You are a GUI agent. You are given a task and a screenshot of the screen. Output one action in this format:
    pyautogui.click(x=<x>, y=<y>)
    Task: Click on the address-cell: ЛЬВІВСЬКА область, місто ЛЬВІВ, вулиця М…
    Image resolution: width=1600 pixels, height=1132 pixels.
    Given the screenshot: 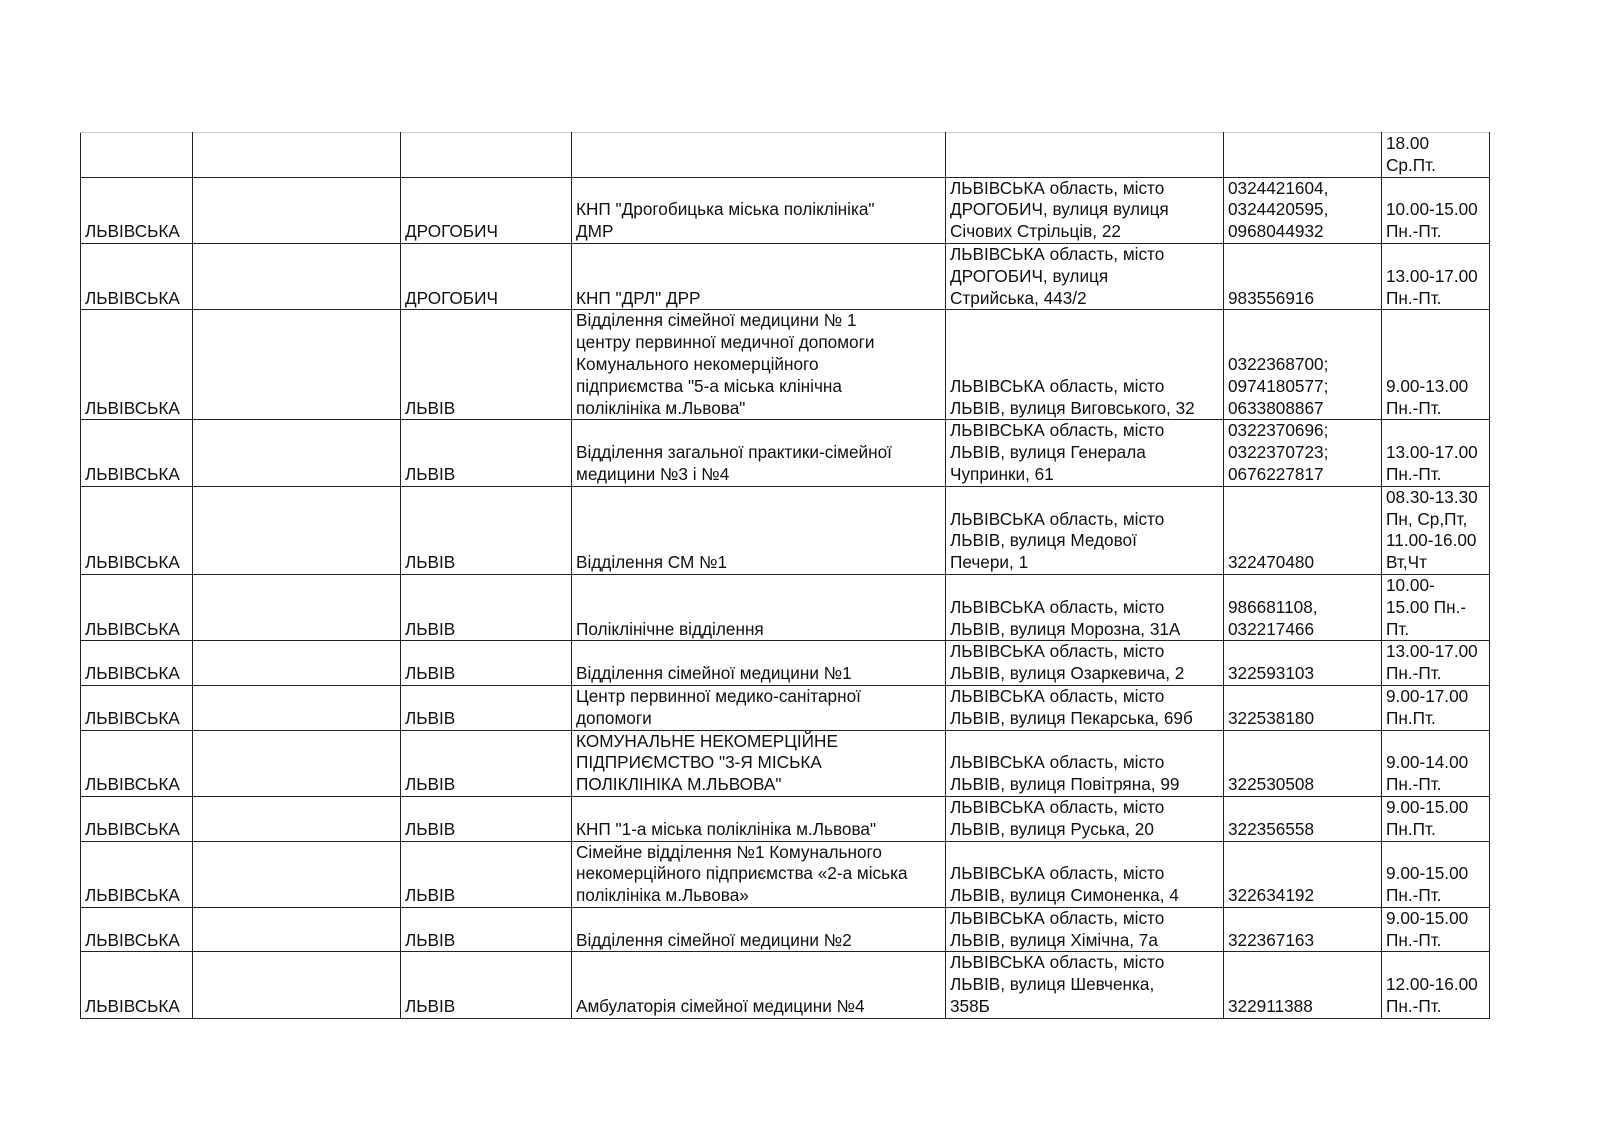 What is the action you would take?
    pyautogui.click(x=1084, y=530)
    